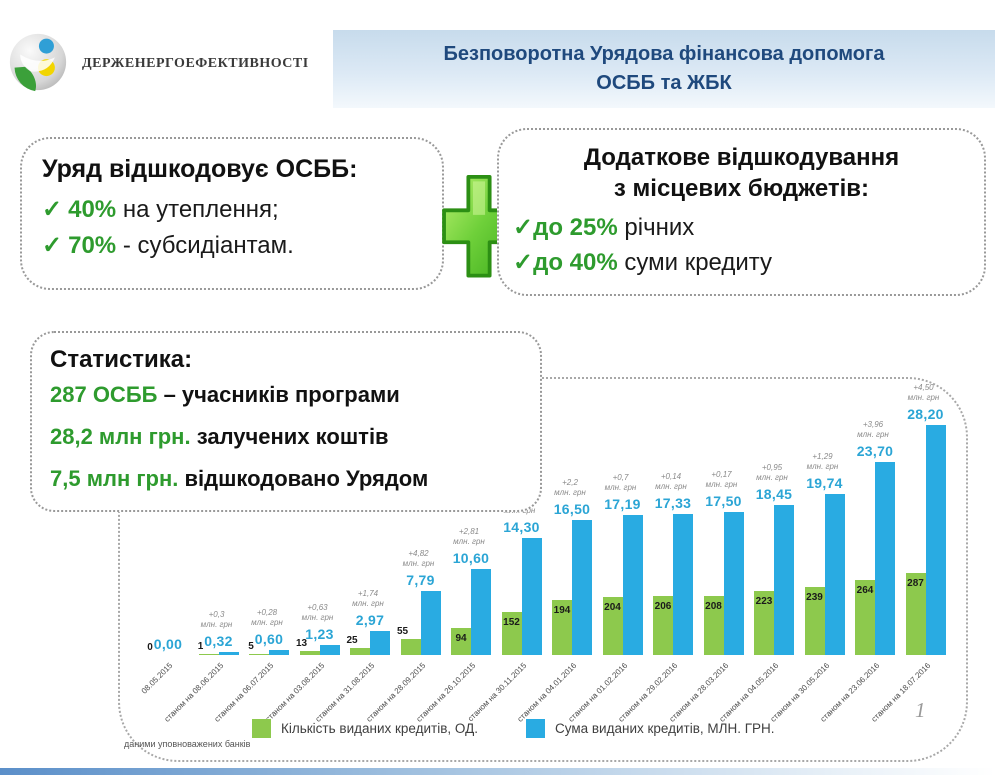 This screenshot has height=775, width=995. What do you see at coordinates (664, 83) in the screenshot?
I see `slide-title-line2: ОСББ та ЖБК` at bounding box center [664, 83].